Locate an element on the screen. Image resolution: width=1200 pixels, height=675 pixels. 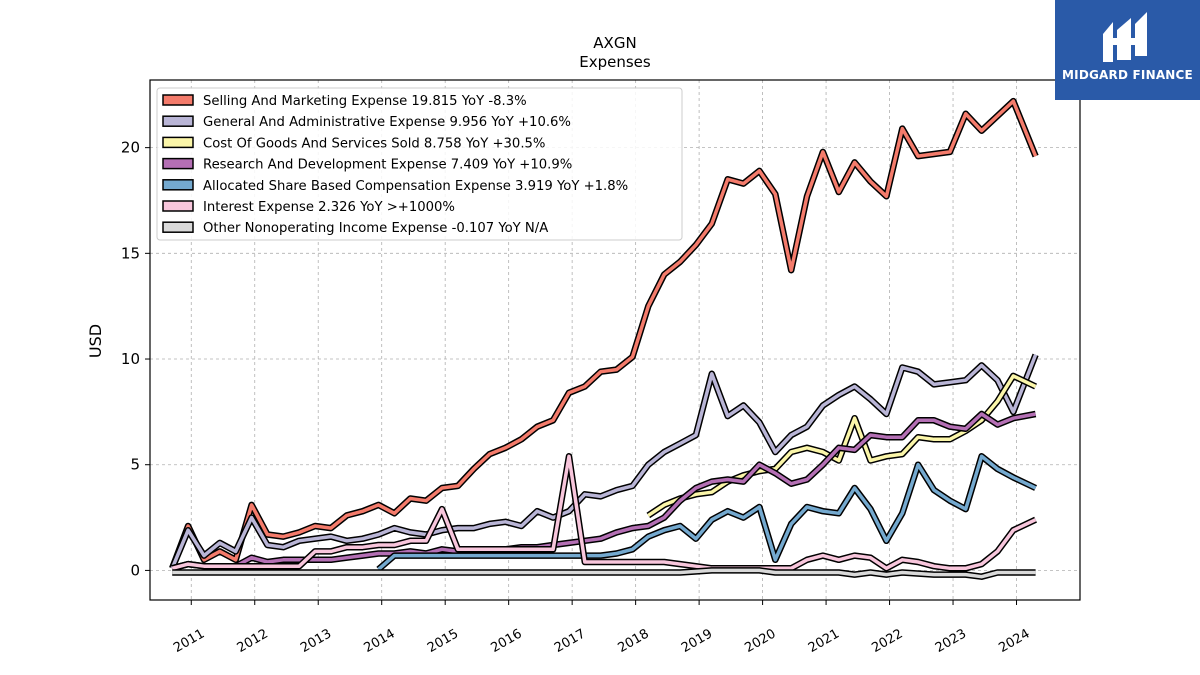
y-tick-label: 5 is located at coordinates (135, 465).